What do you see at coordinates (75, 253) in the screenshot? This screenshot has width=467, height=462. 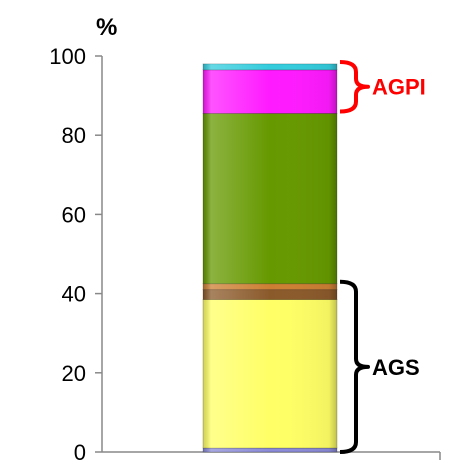 I see `y-axis-ticks: 0 20 40 60 80 100` at bounding box center [75, 253].